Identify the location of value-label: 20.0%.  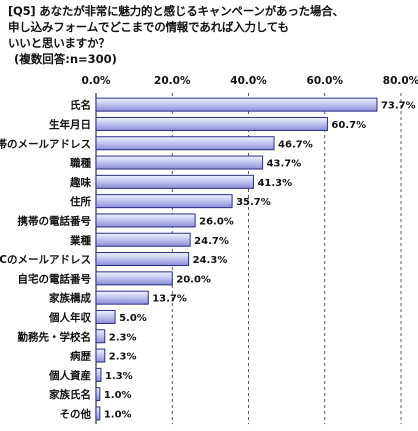
(193, 279).